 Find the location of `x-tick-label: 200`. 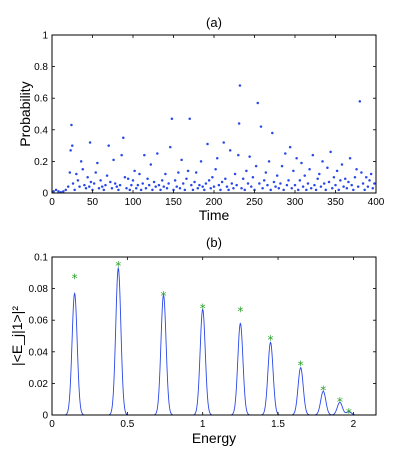

x-tick-label: 200 is located at coordinates (214, 202).